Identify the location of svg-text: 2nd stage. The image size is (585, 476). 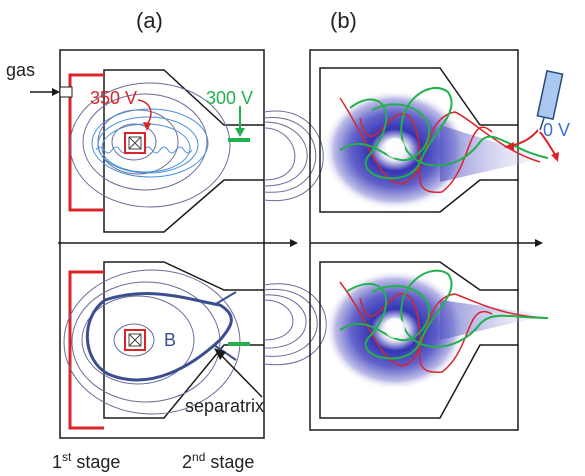
(218, 461).